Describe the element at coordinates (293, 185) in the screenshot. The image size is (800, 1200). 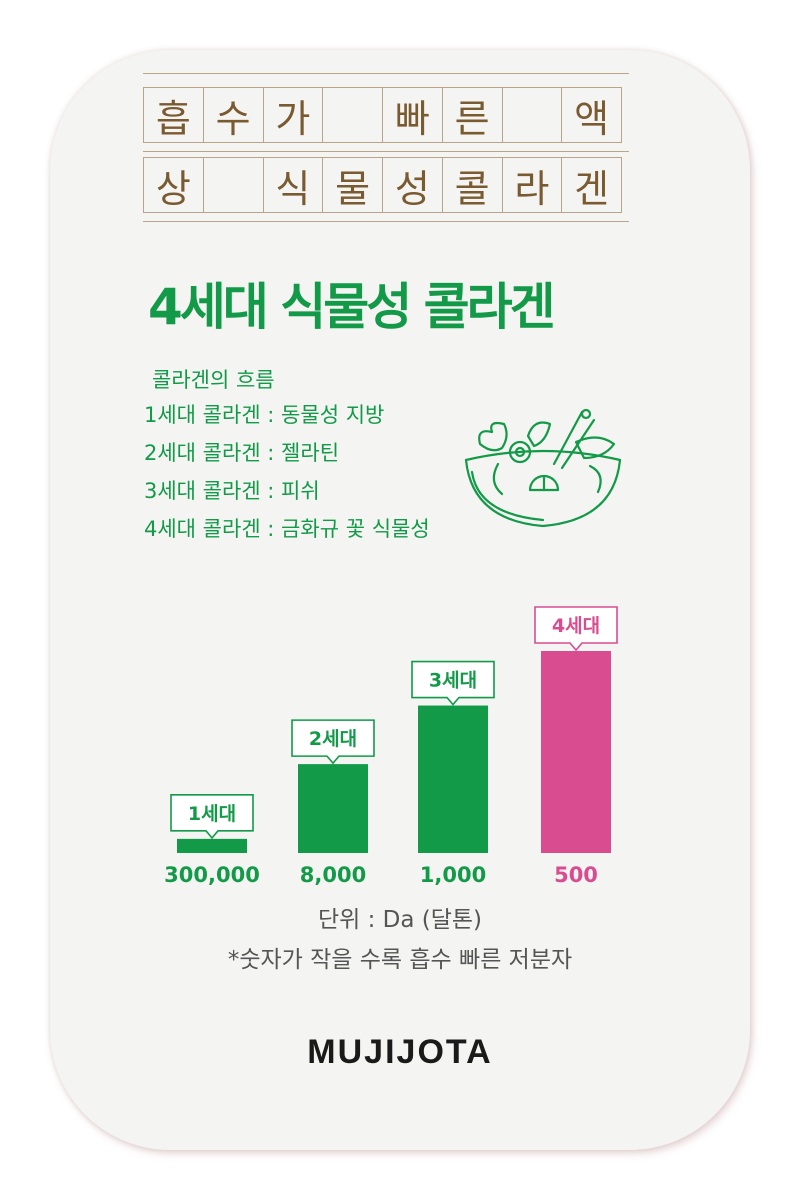
I see `grid-cell: 식` at that location.